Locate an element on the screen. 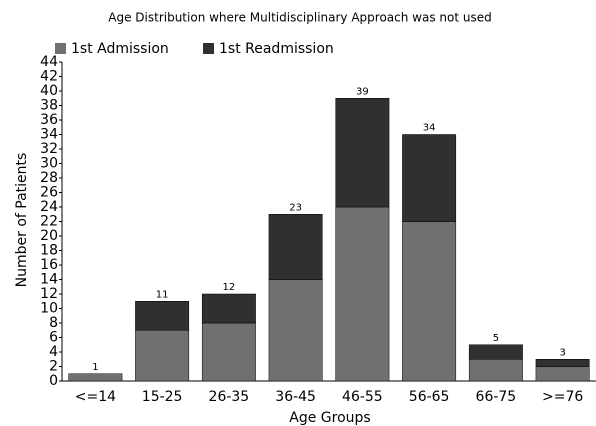 The width and height of the screenshot is (596, 426). total-label: 11 is located at coordinates (162, 294).